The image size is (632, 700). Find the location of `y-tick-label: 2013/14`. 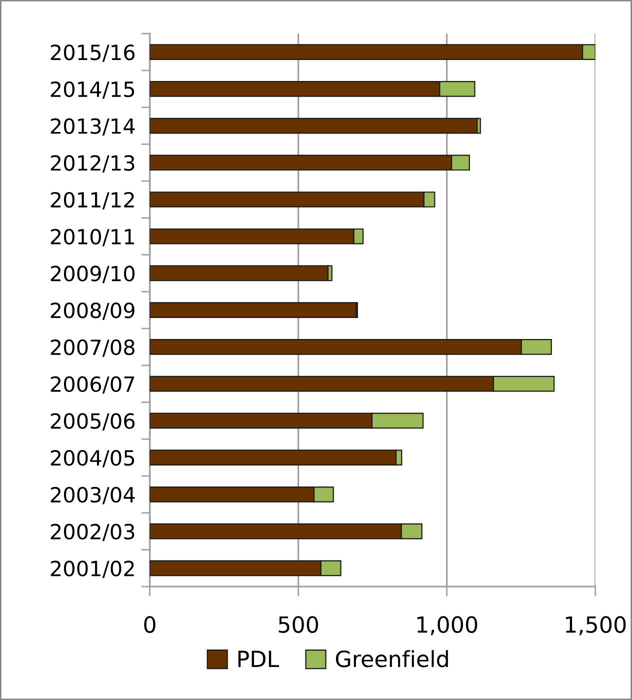

y-tick-label: 2013/14 is located at coordinates (92, 127).